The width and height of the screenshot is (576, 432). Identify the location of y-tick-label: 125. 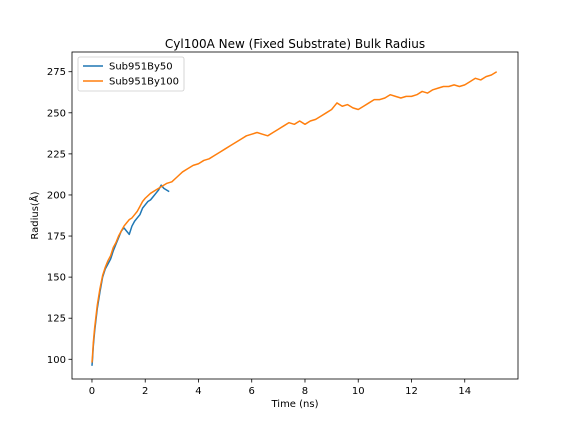
(56, 319).